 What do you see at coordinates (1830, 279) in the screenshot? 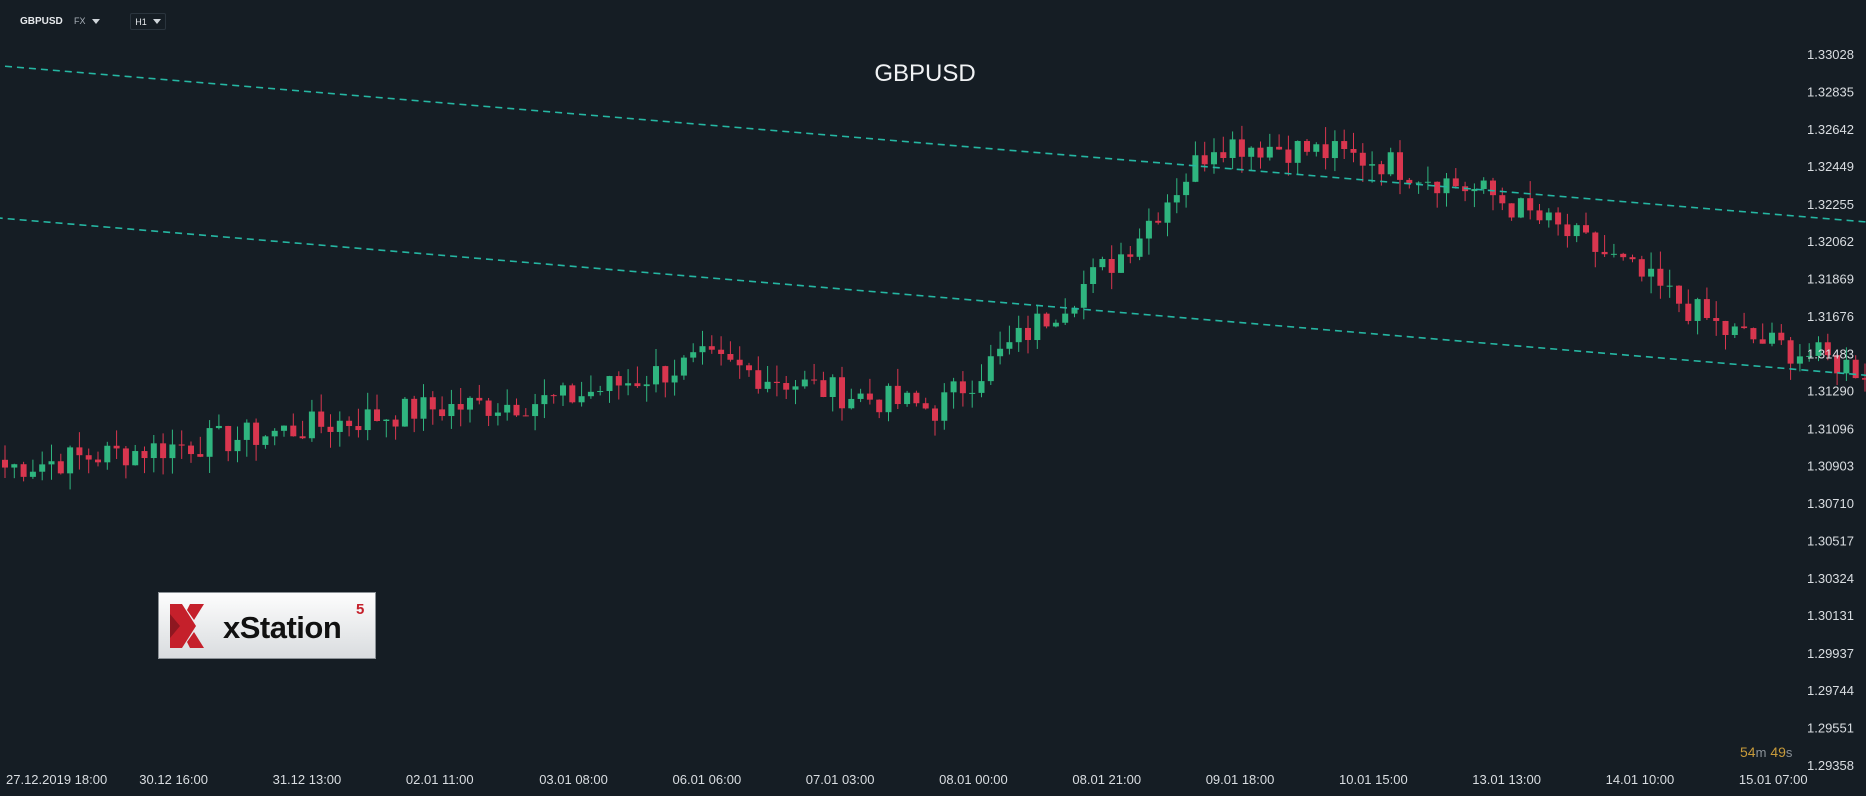
I see `price-tick-label: 1.31869` at bounding box center [1830, 279].